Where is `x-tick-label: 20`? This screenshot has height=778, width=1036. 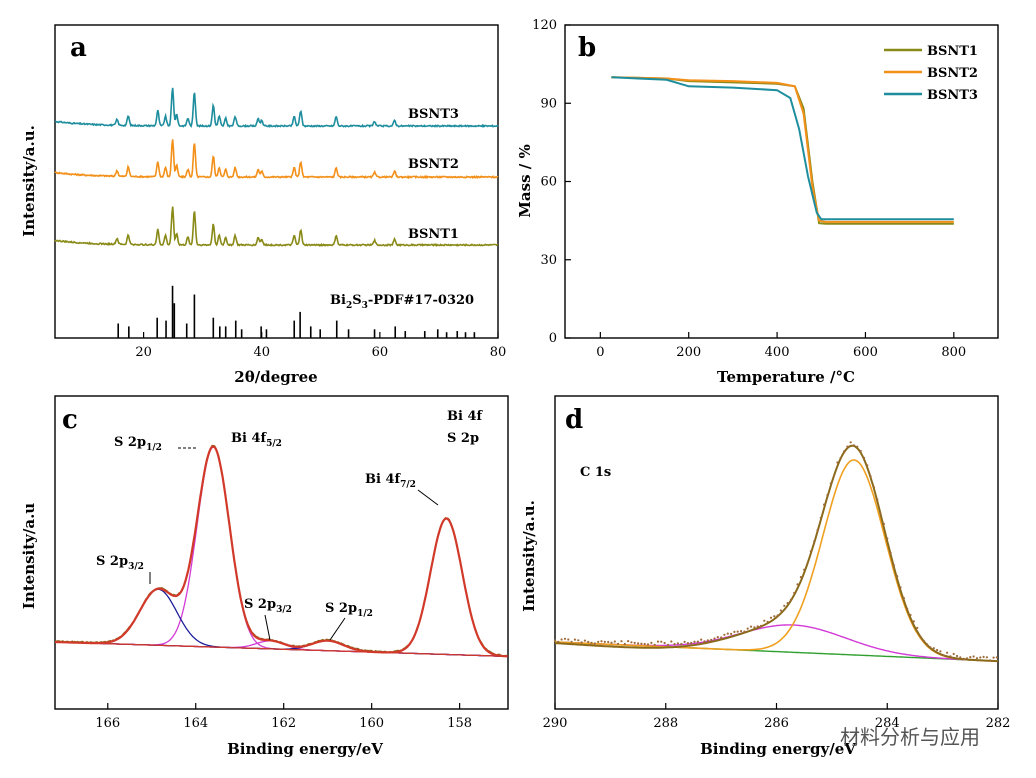
x-tick-label: 20 is located at coordinates (143, 352).